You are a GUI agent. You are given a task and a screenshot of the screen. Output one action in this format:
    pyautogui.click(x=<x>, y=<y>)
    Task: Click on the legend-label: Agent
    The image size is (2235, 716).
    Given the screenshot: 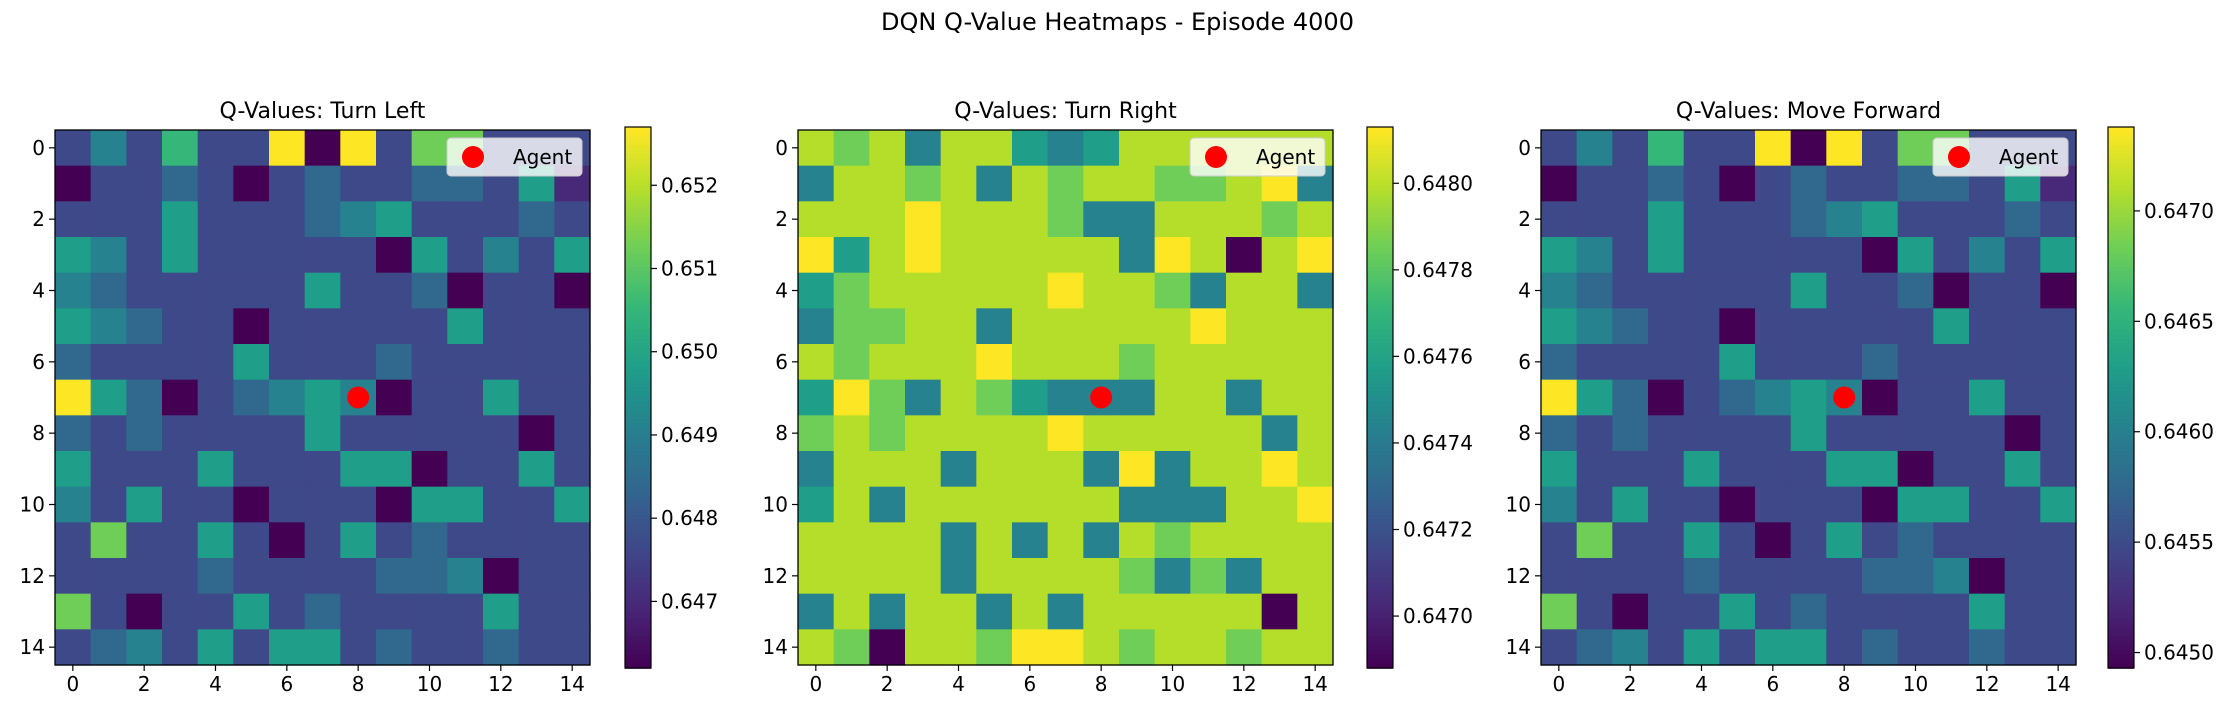 What is the action you would take?
    pyautogui.click(x=1285, y=157)
    